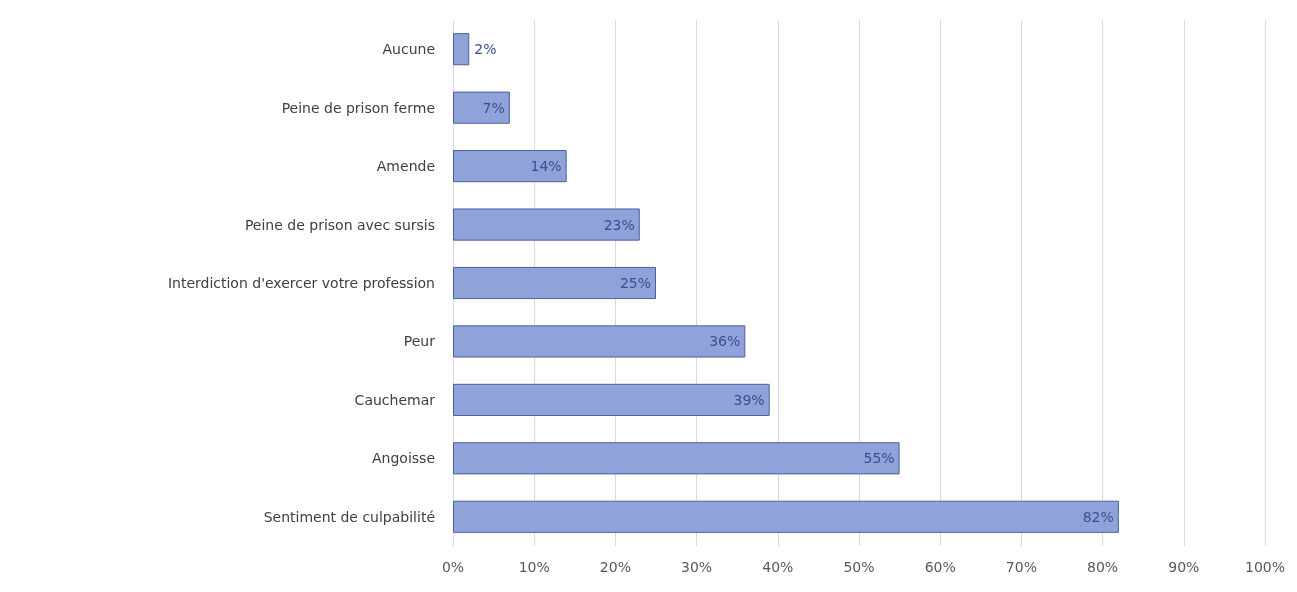 This screenshot has height=592, width=1297. I want to click on y-tick-label: Cauchemar, so click(395, 399).